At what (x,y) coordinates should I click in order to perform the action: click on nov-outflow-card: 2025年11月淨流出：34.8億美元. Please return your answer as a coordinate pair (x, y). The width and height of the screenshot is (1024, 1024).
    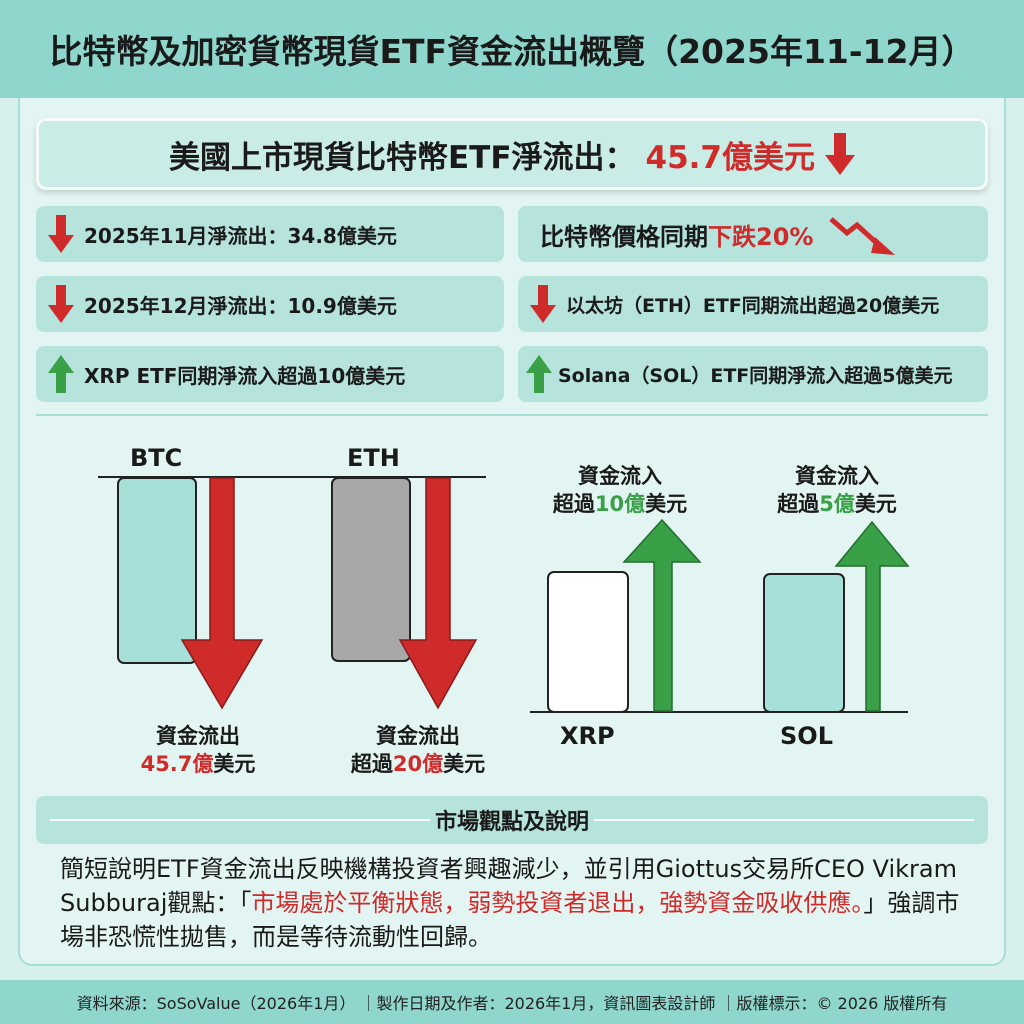
    Looking at the image, I should click on (270, 234).